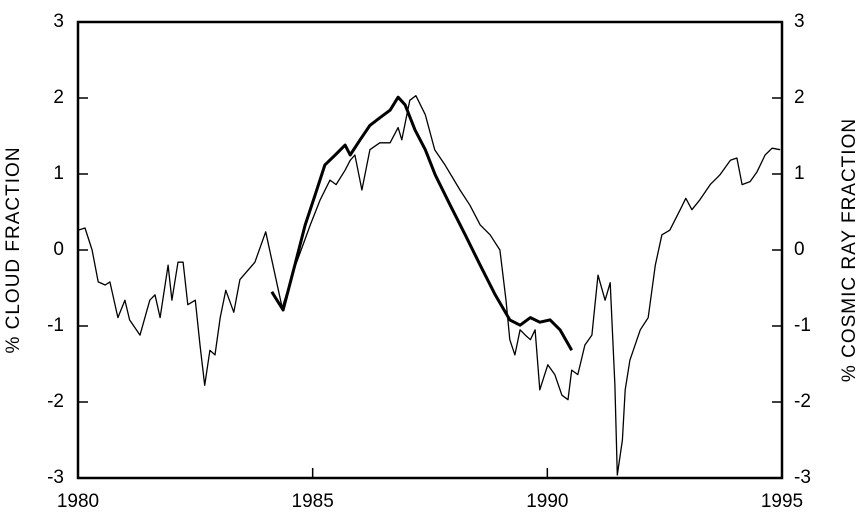  Describe the element at coordinates (799, 173) in the screenshot. I see `y2-tick-label: 1` at that location.